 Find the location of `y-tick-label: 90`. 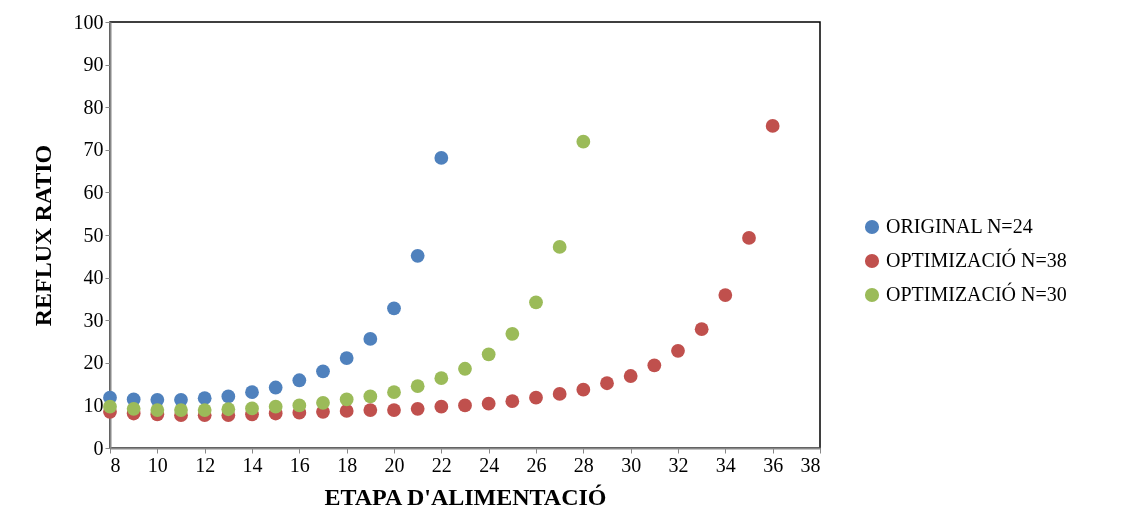

y-tick-label: 90 is located at coordinates (93, 64).